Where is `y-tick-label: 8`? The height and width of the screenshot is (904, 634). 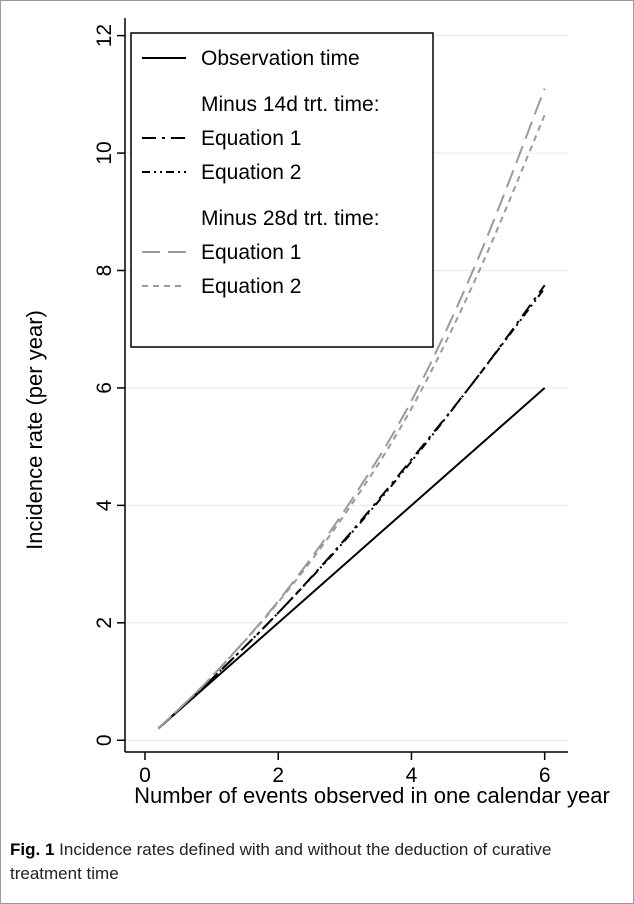 y-tick-label: 8 is located at coordinates (104, 271).